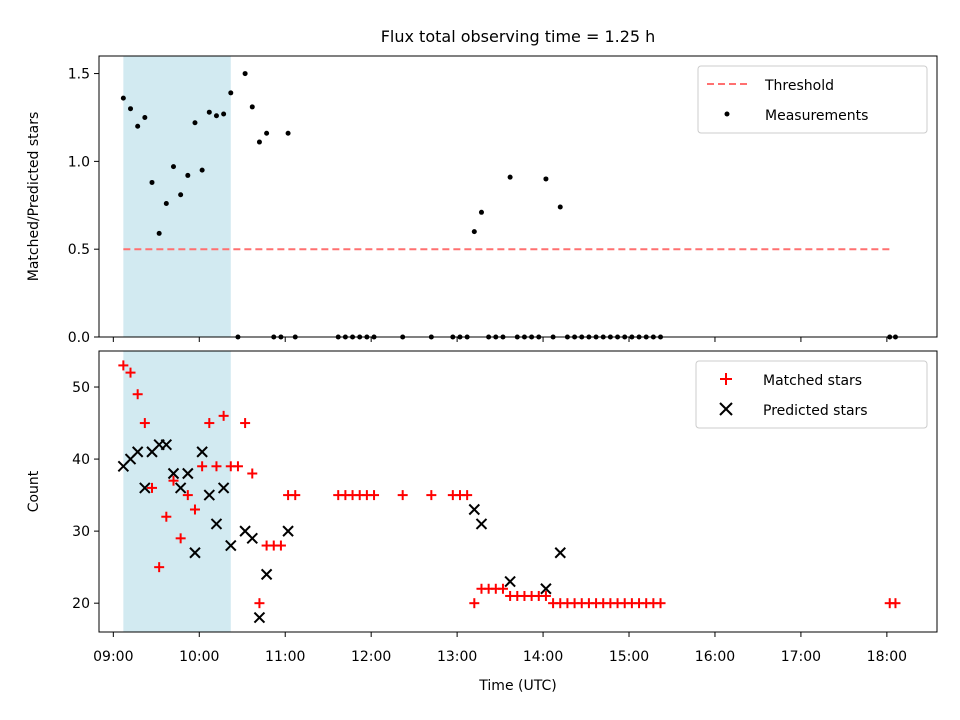 The image size is (960, 720). I want to click on top-y-tick-label: 1.5, so click(79, 75).